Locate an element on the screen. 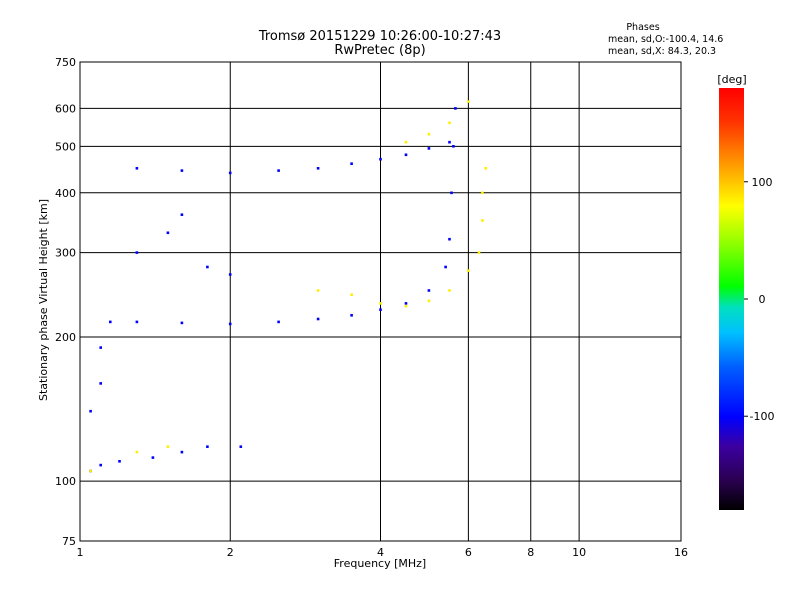 This screenshot has height=600, width=800. phases-o-stats: mean, sd,O:-100.4, 14.6 is located at coordinates (665, 39).